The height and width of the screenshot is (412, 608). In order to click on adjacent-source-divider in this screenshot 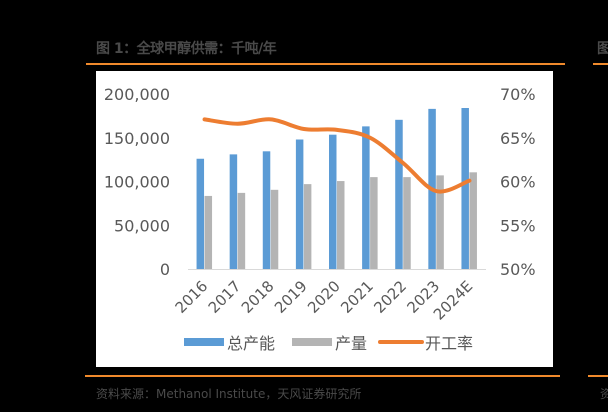, I will do `click(598, 376)`.